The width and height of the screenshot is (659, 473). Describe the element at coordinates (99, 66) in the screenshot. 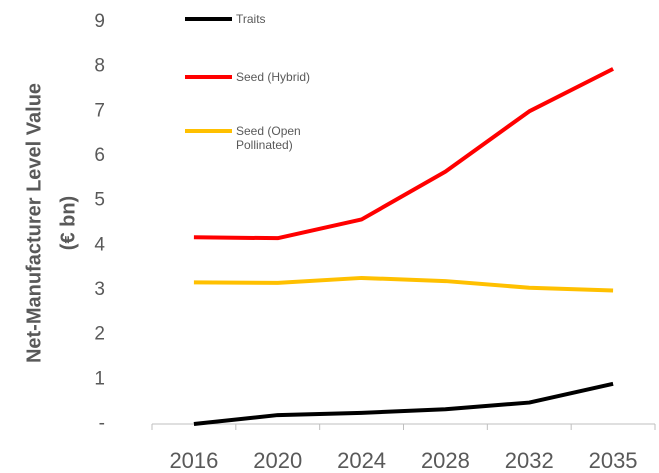

I see `y-tick-label: 8` at that location.